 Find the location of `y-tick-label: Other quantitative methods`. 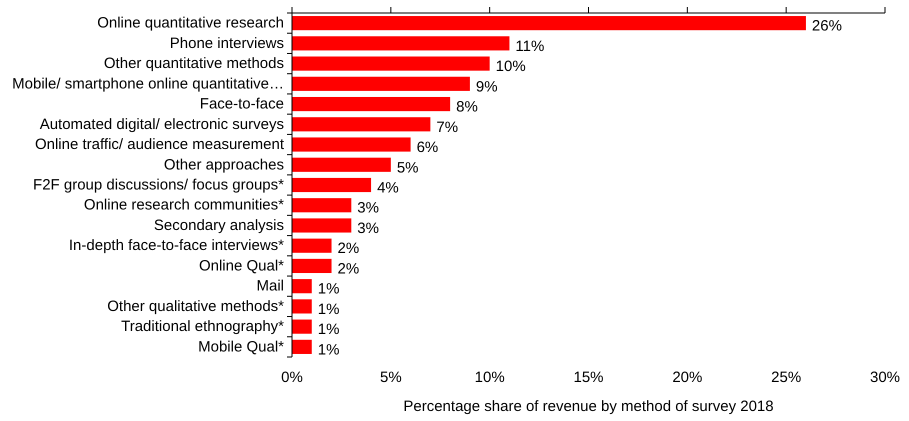

y-tick-label: Other quantitative methods is located at coordinates (194, 63).